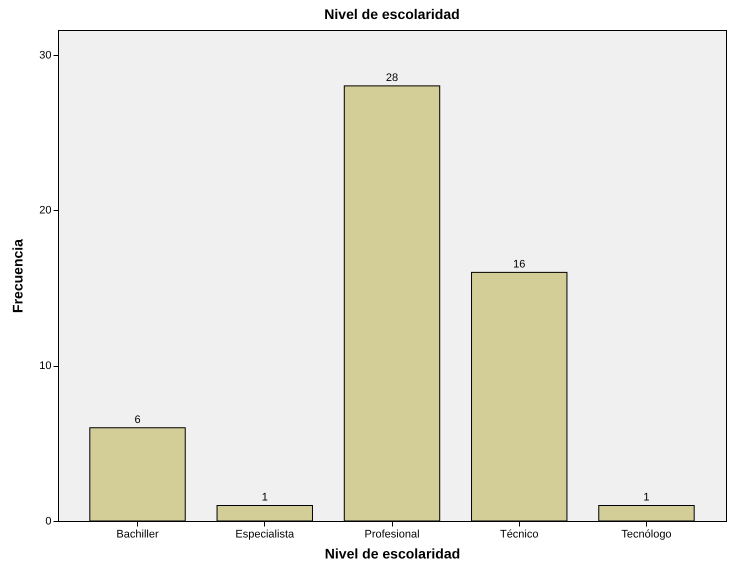 The height and width of the screenshot is (584, 730). I want to click on x-axis-title: Nivel de escolaridad, so click(392, 554).